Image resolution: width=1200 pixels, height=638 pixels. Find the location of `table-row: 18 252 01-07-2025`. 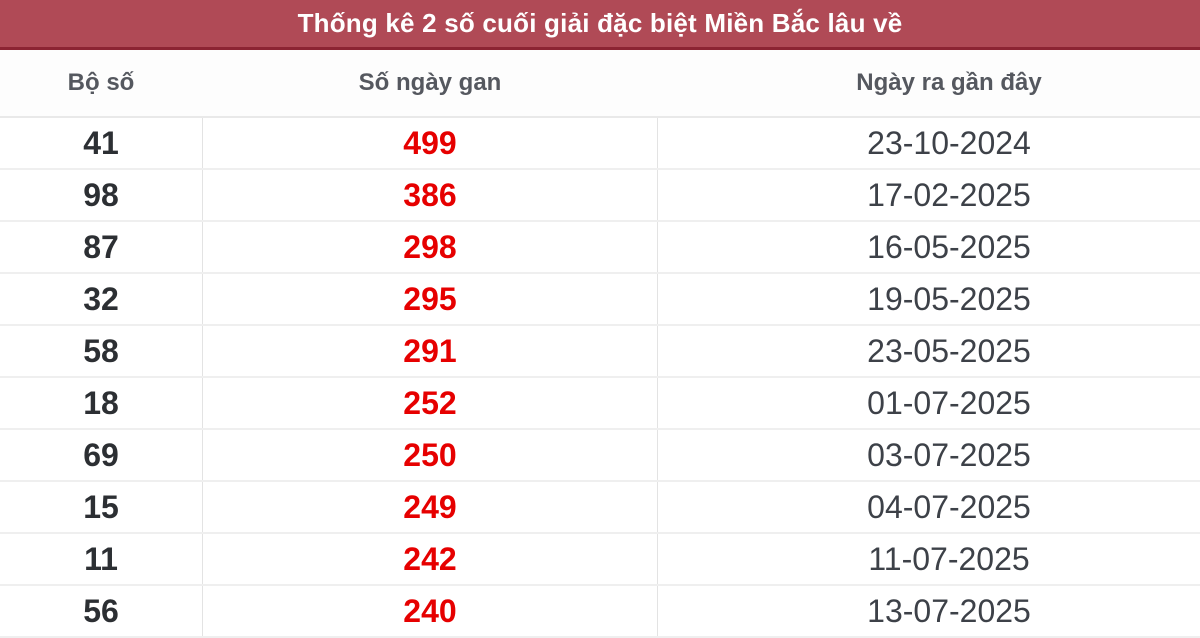

table-row: 18 252 01-07-2025 is located at coordinates (600, 404).